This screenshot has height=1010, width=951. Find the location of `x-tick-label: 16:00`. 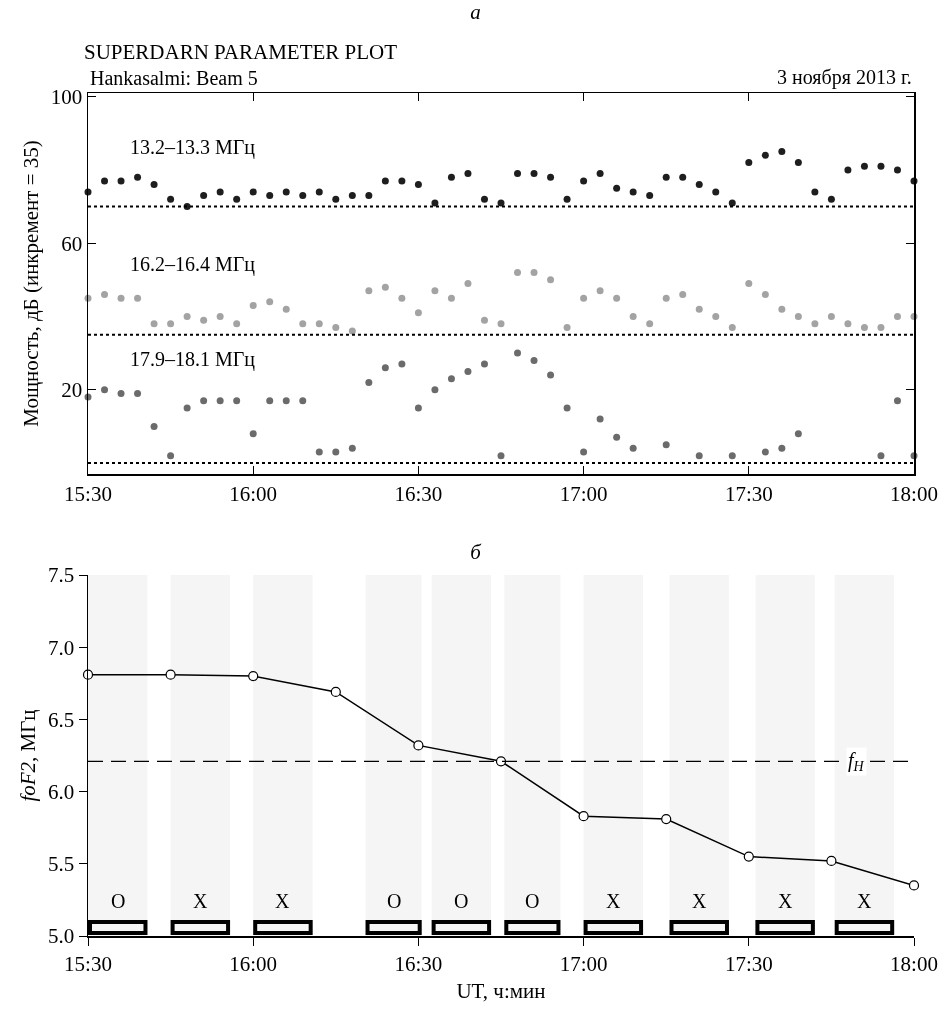

x-tick-label: 16:00 is located at coordinates (253, 493).